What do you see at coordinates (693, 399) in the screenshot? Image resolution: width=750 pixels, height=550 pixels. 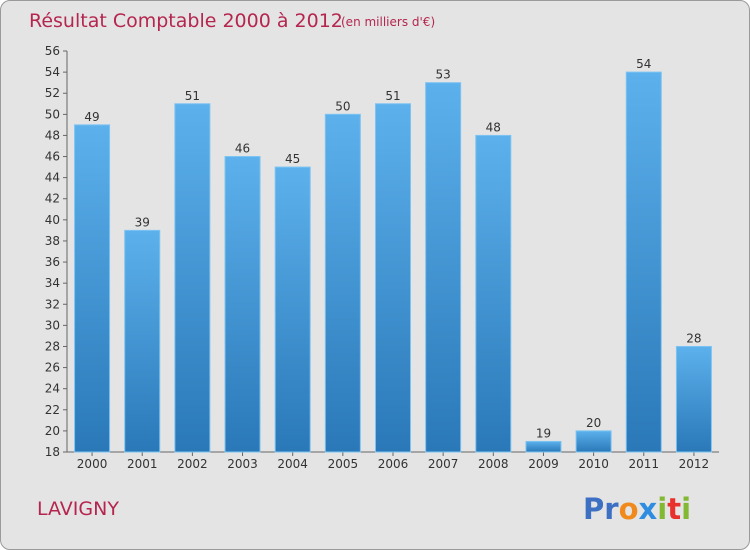 I see `bar-2012` at bounding box center [693, 399].